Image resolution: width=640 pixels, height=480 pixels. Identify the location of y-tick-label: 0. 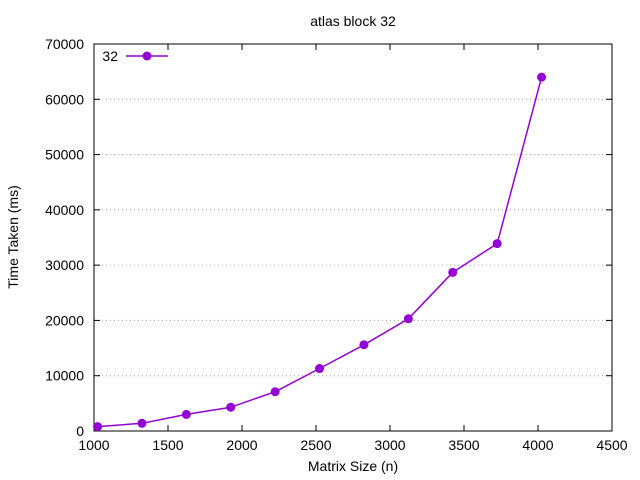
(80, 431).